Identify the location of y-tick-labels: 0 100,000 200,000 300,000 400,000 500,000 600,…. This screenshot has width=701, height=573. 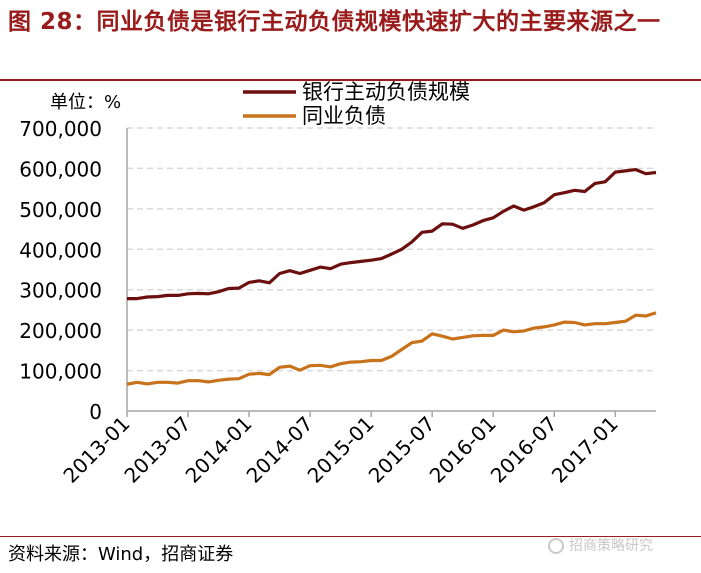
(60, 270).